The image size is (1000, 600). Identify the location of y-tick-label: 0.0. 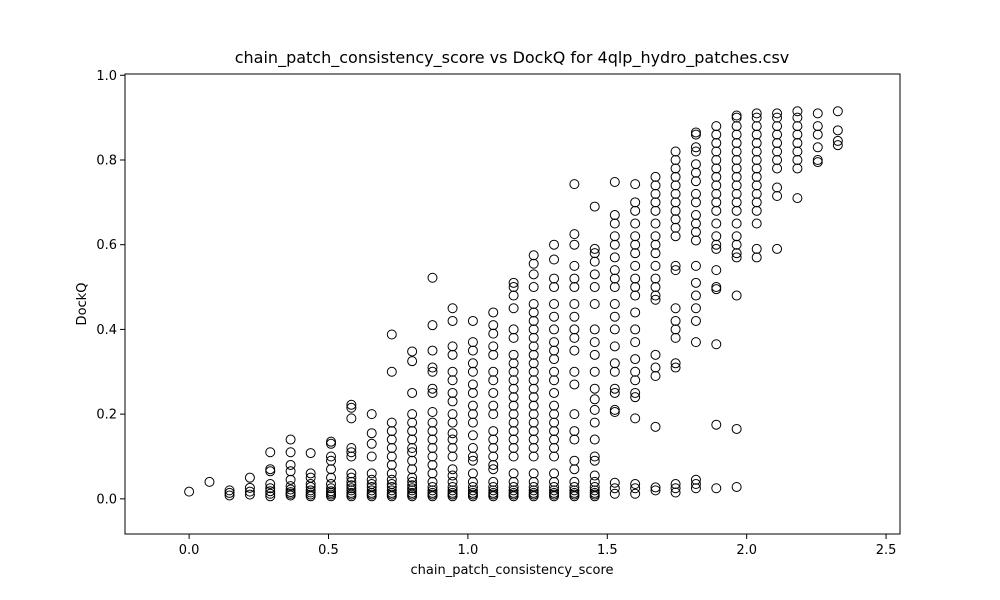
(106, 499).